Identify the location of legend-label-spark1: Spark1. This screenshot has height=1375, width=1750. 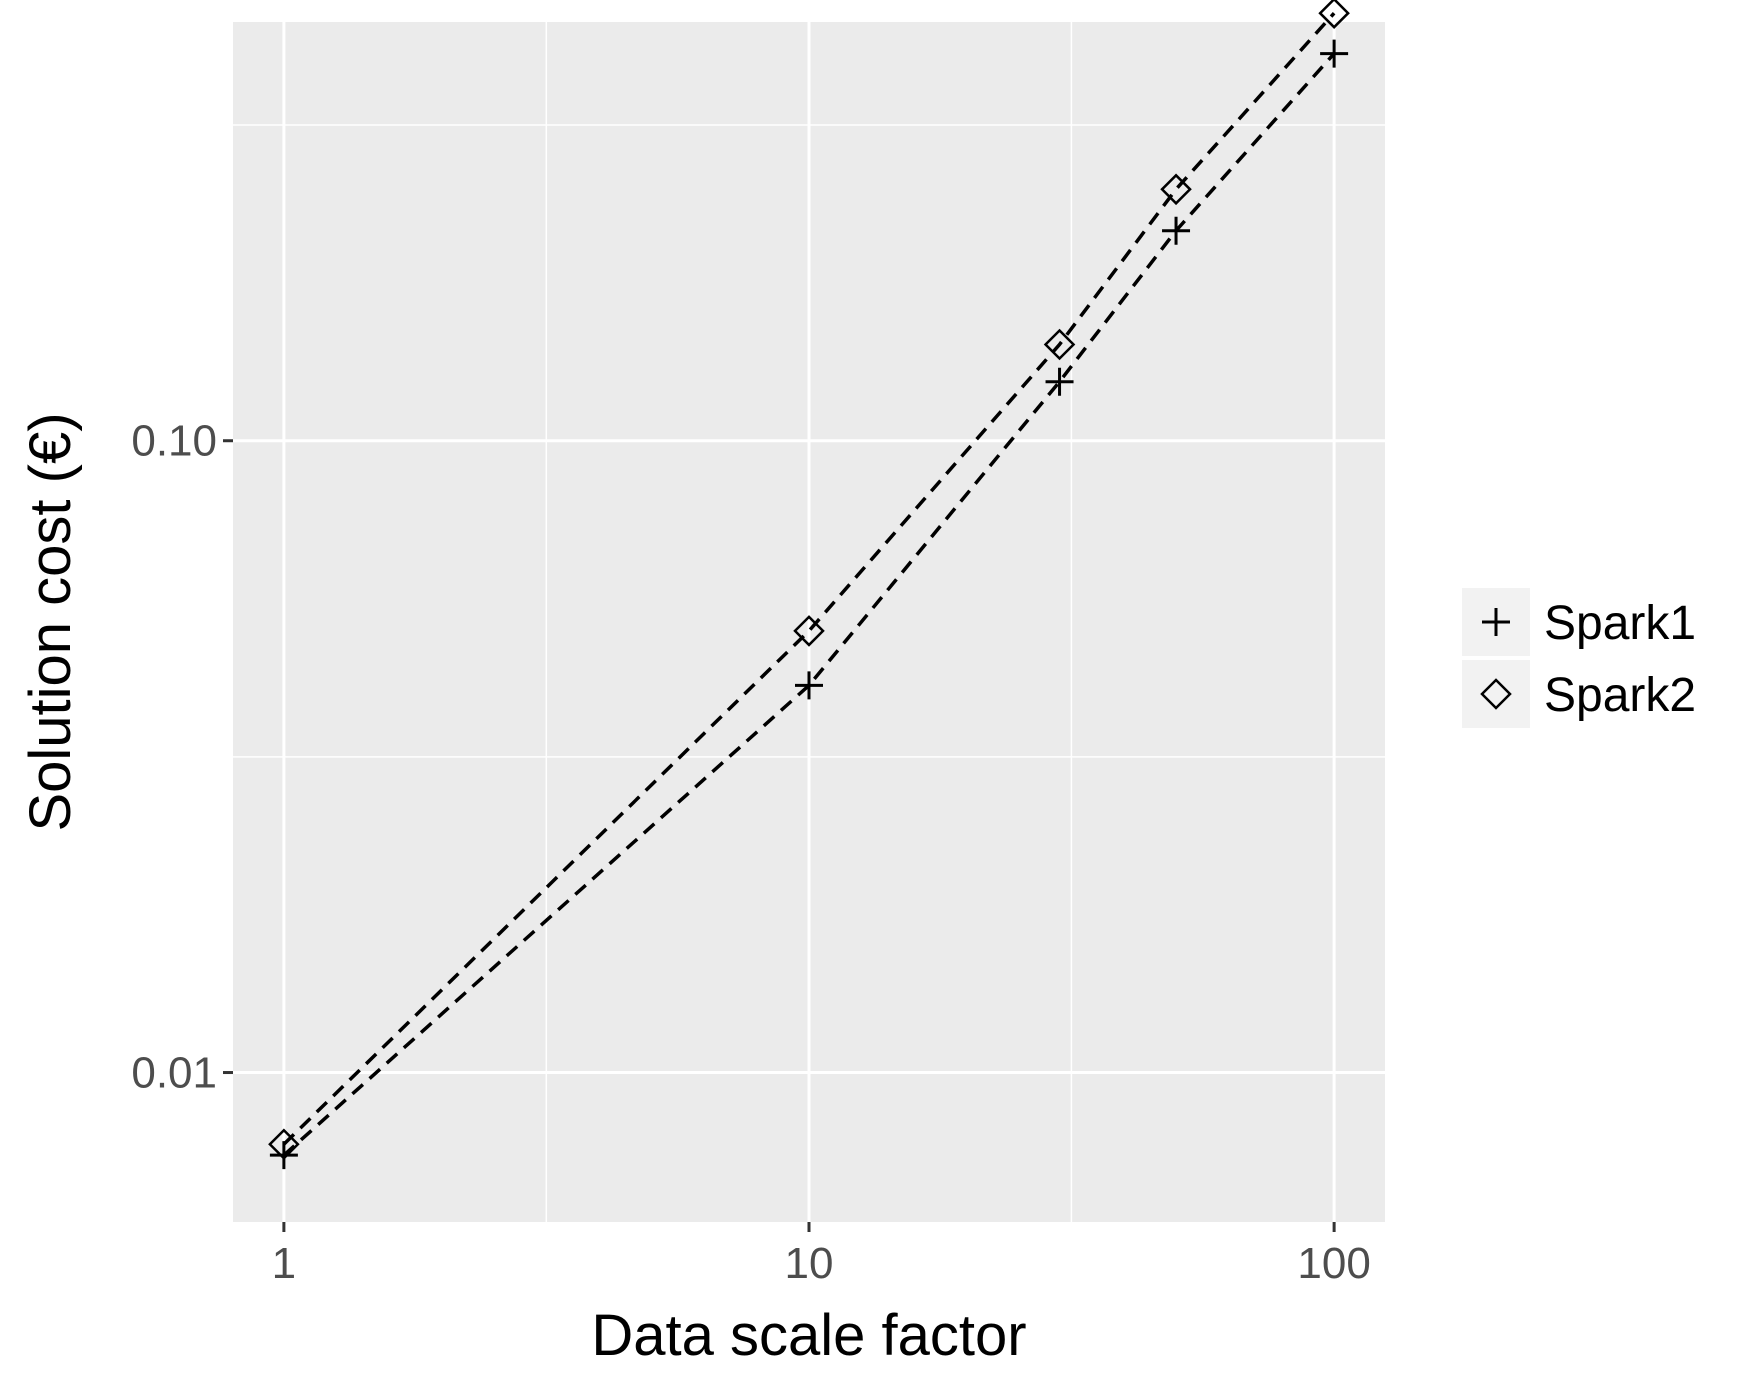
(1620, 623).